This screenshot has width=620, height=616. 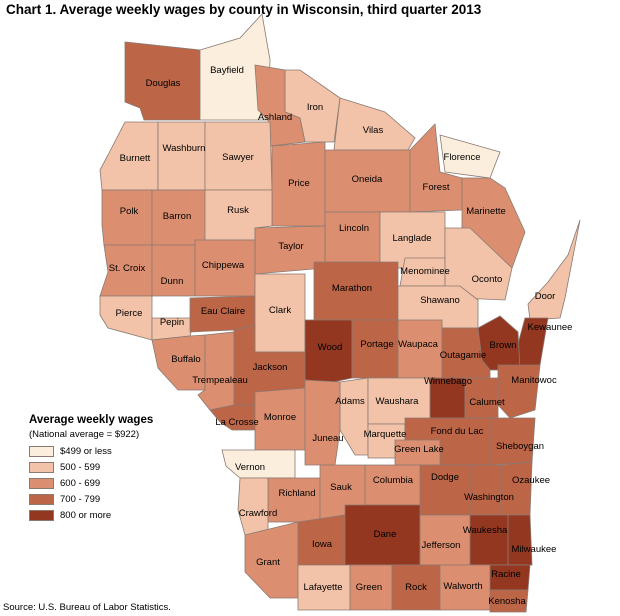 I want to click on county-polk, so click(x=127, y=217).